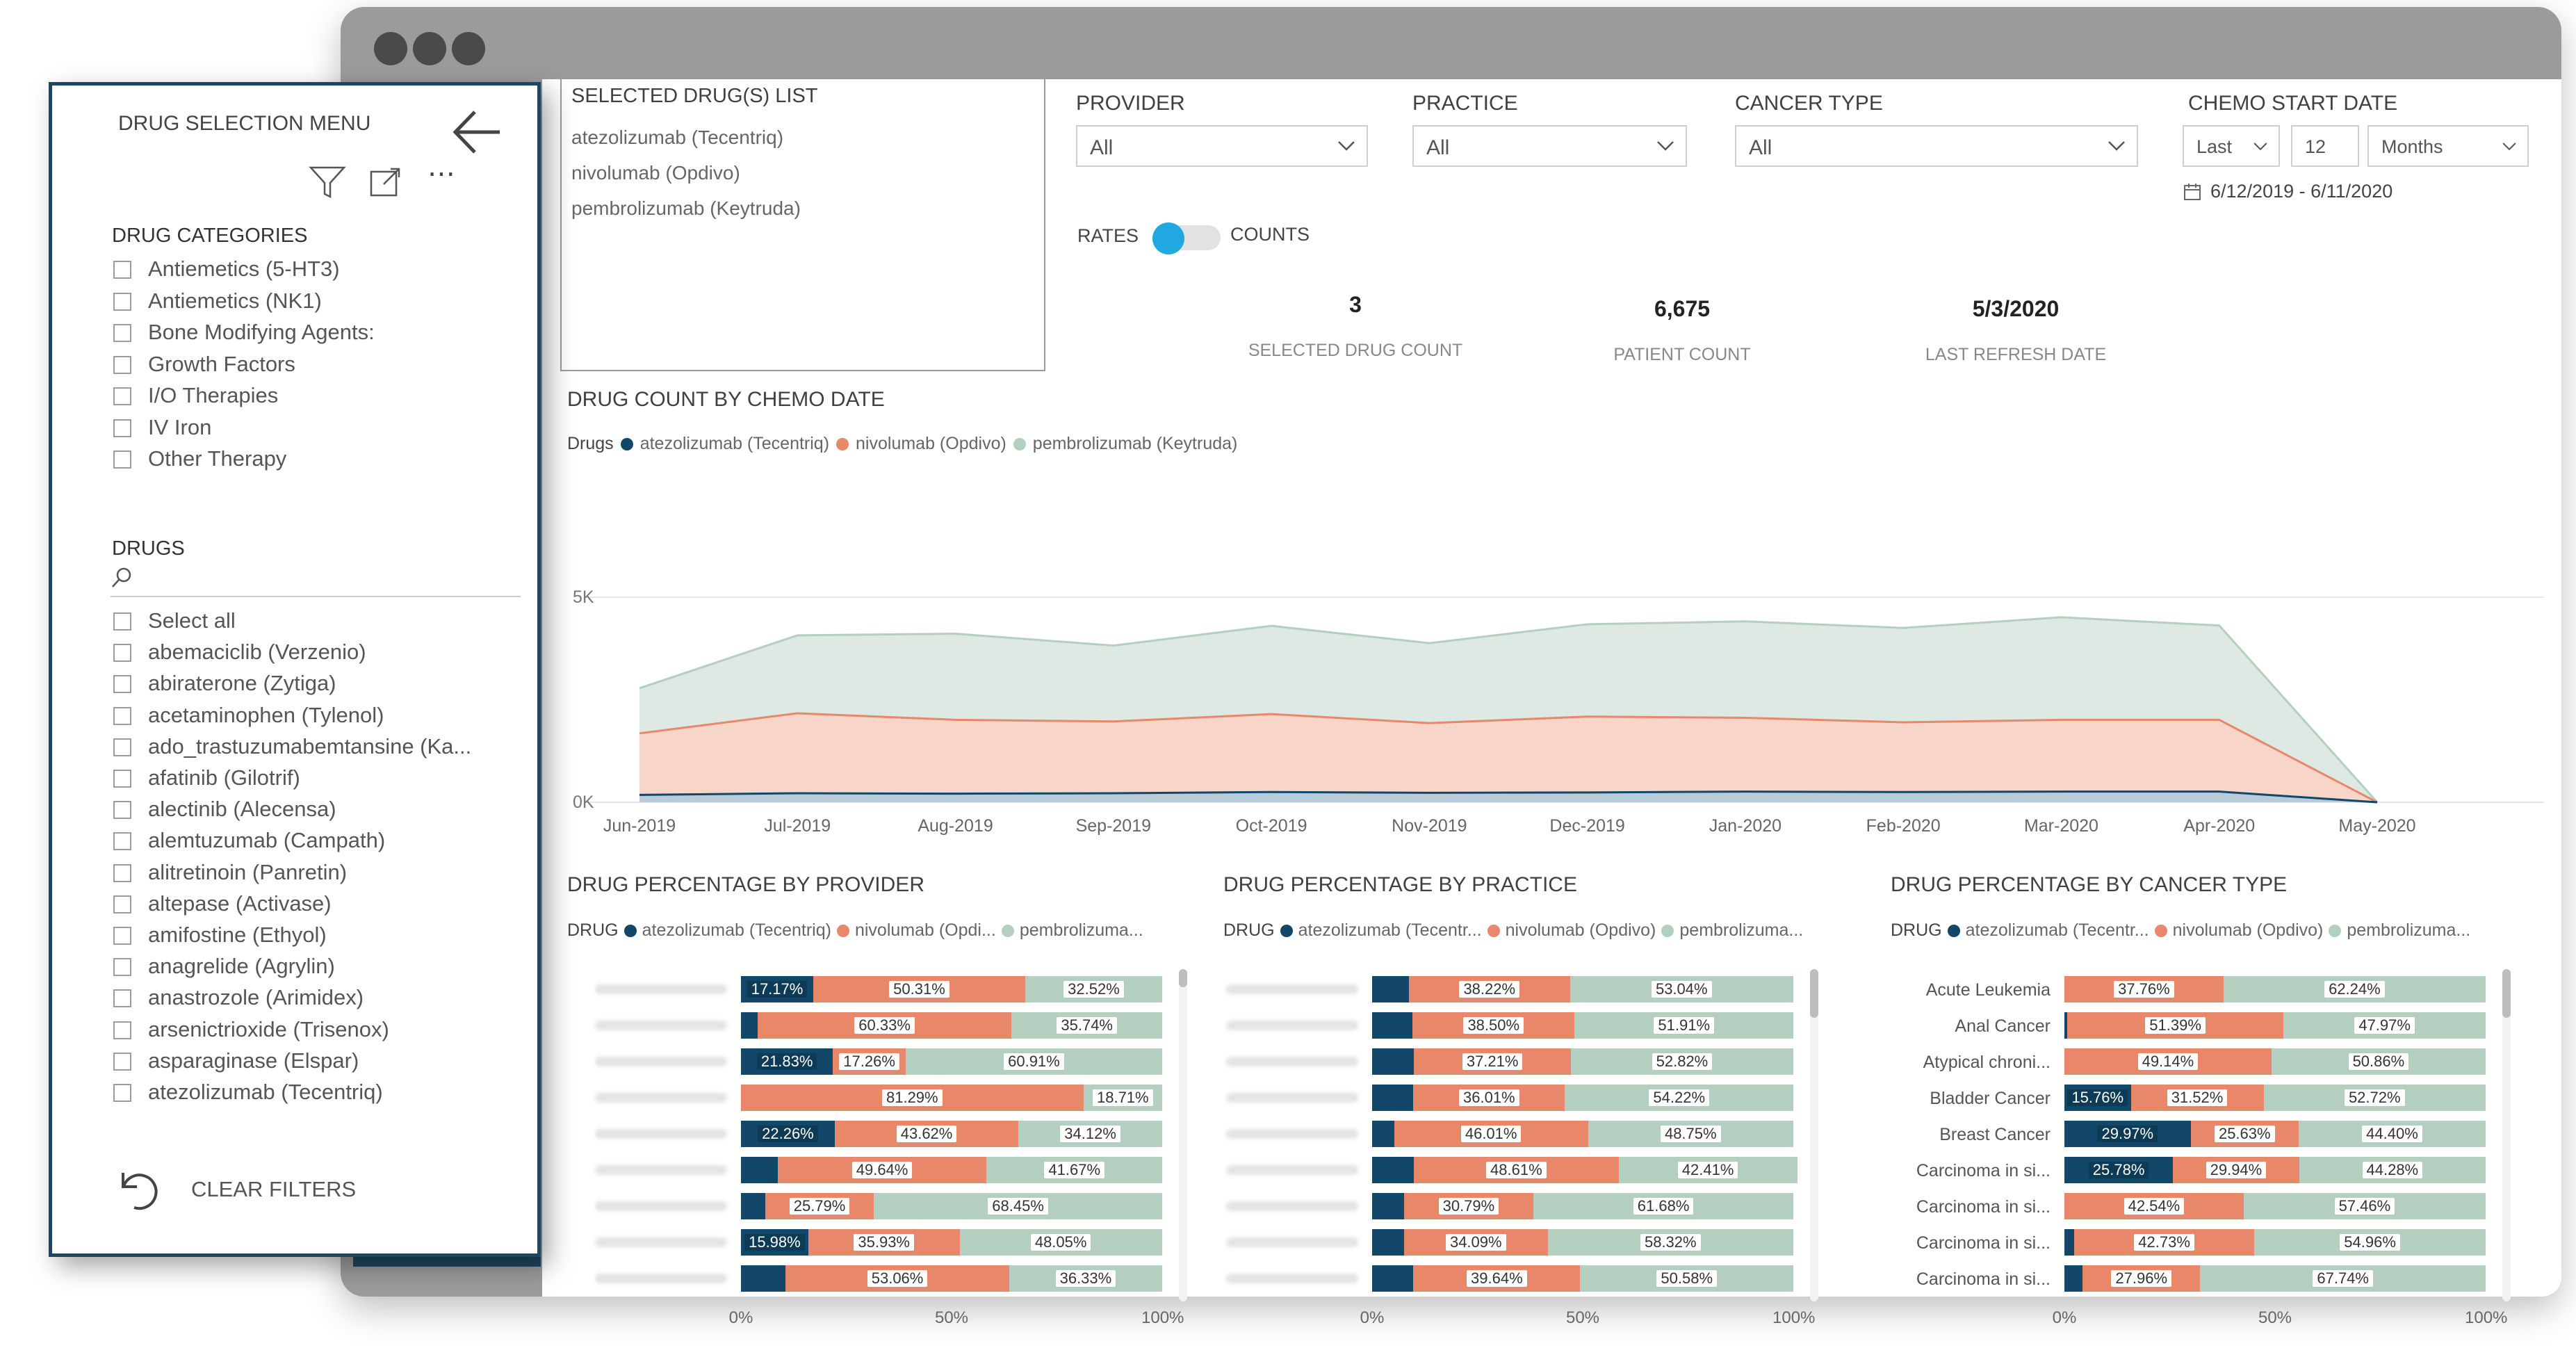 This screenshot has width=2576, height=1364. I want to click on bar-segment: 25.78%, so click(2119, 1170).